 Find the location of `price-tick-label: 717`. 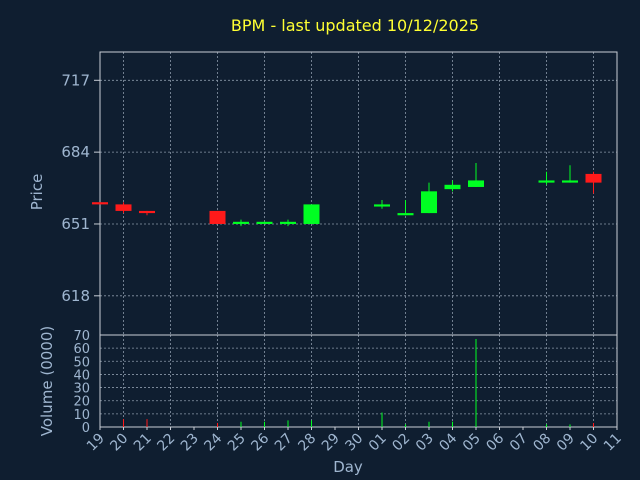

price-tick-label: 717 is located at coordinates (75, 80).